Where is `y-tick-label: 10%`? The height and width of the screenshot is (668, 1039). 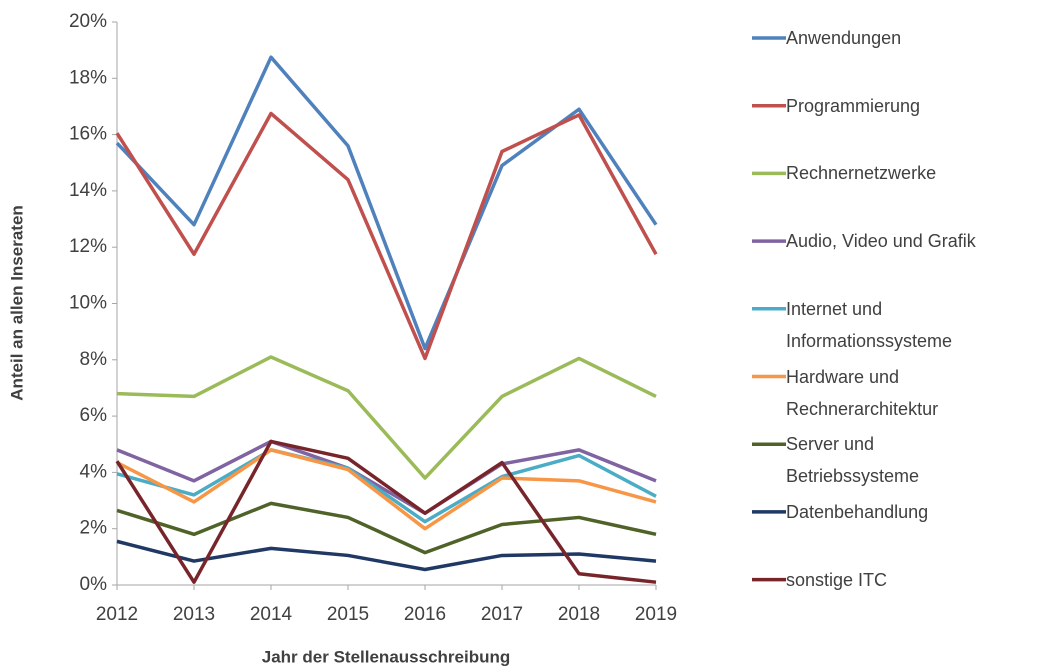
y-tick-label: 10% is located at coordinates (88, 303).